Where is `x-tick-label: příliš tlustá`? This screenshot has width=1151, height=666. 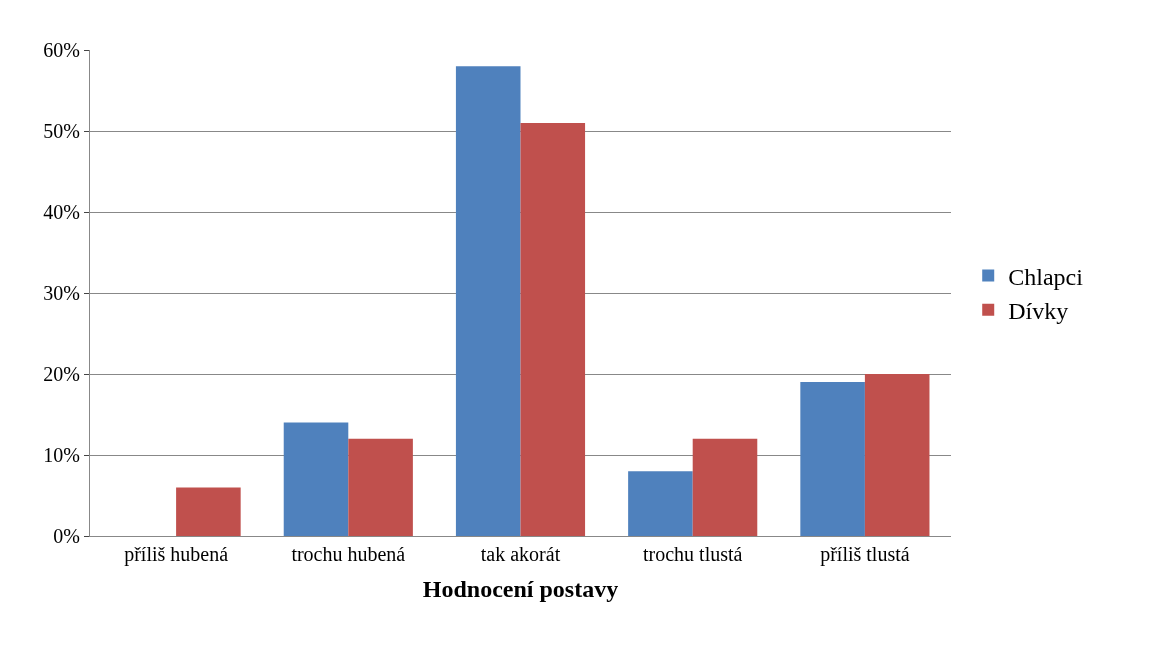
x-tick-label: příliš tlustá is located at coordinates (865, 554).